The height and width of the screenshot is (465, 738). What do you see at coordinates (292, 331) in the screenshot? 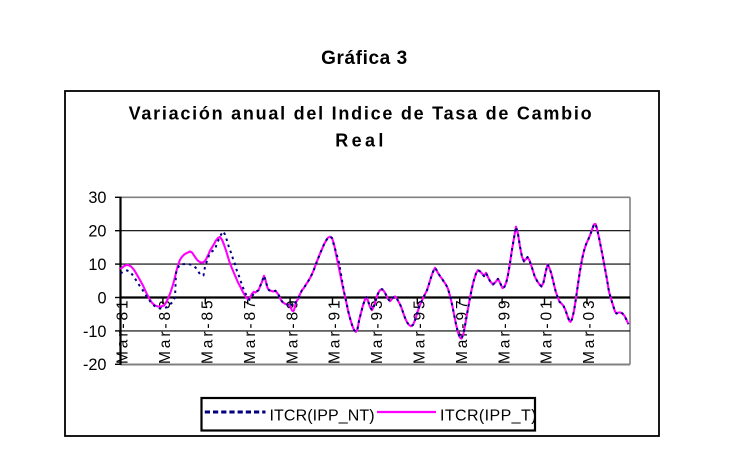
I see `svg-text: Mar-89` at bounding box center [292, 331].